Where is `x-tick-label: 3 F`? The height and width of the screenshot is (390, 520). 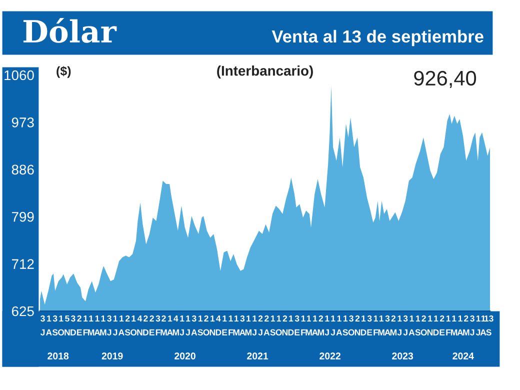 x-tick-label: 3 F is located at coordinates (158, 325).